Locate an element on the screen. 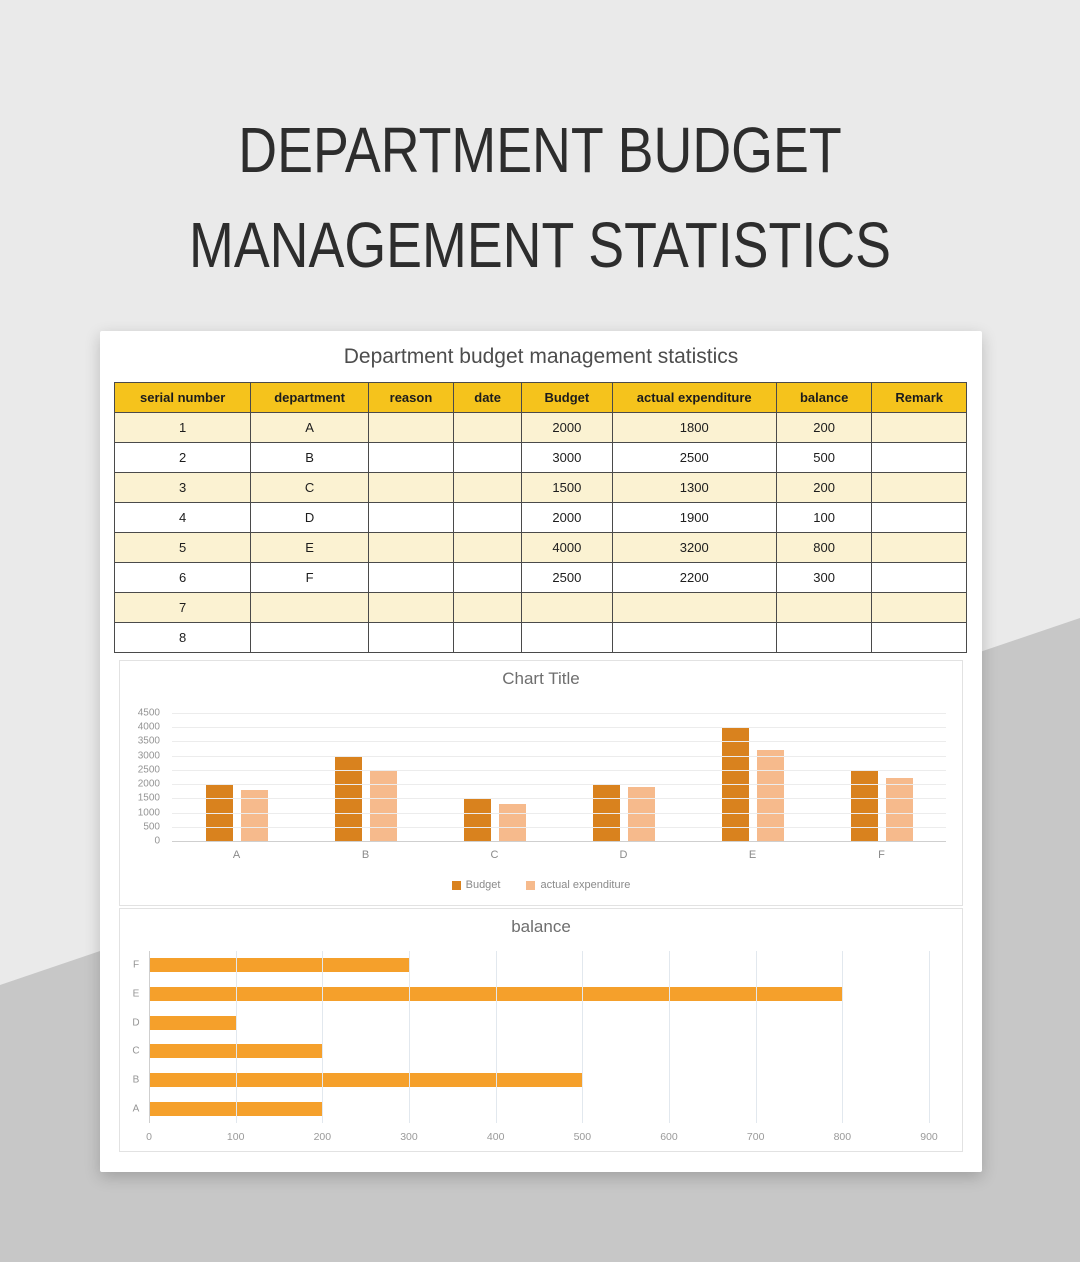 Image resolution: width=1080 pixels, height=1262 pixels. table-cell: 6 is located at coordinates (182, 577).